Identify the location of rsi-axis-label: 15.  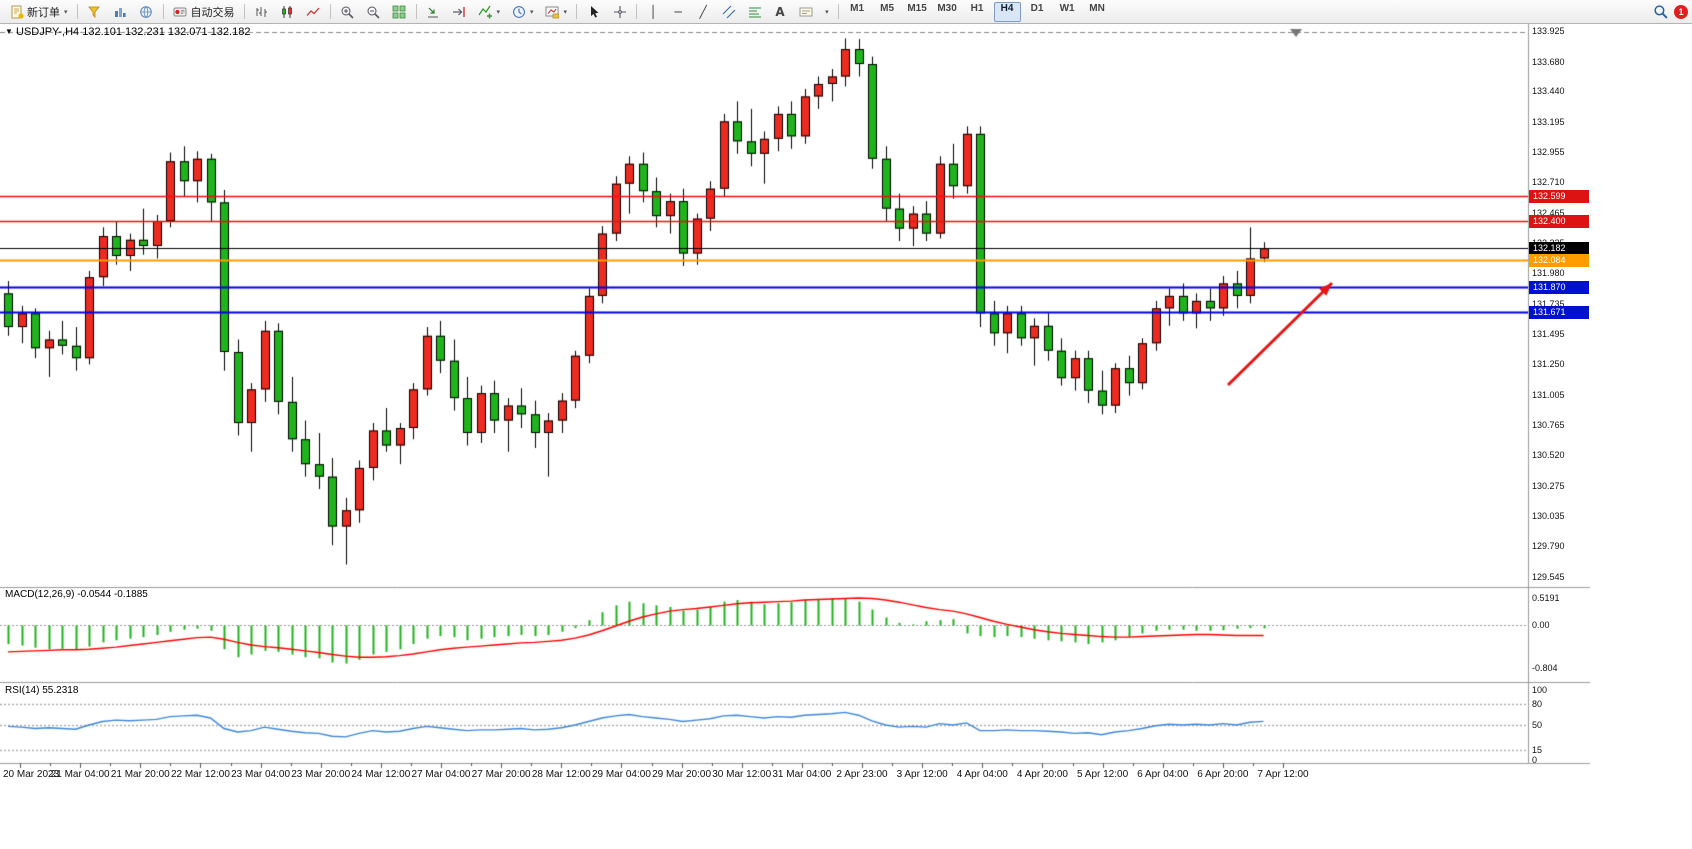
(1537, 749).